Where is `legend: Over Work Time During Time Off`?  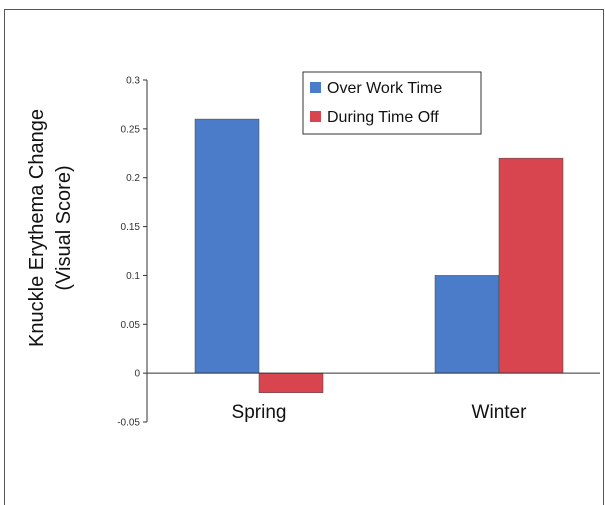
legend: Over Work Time During Time Off is located at coordinates (392, 103).